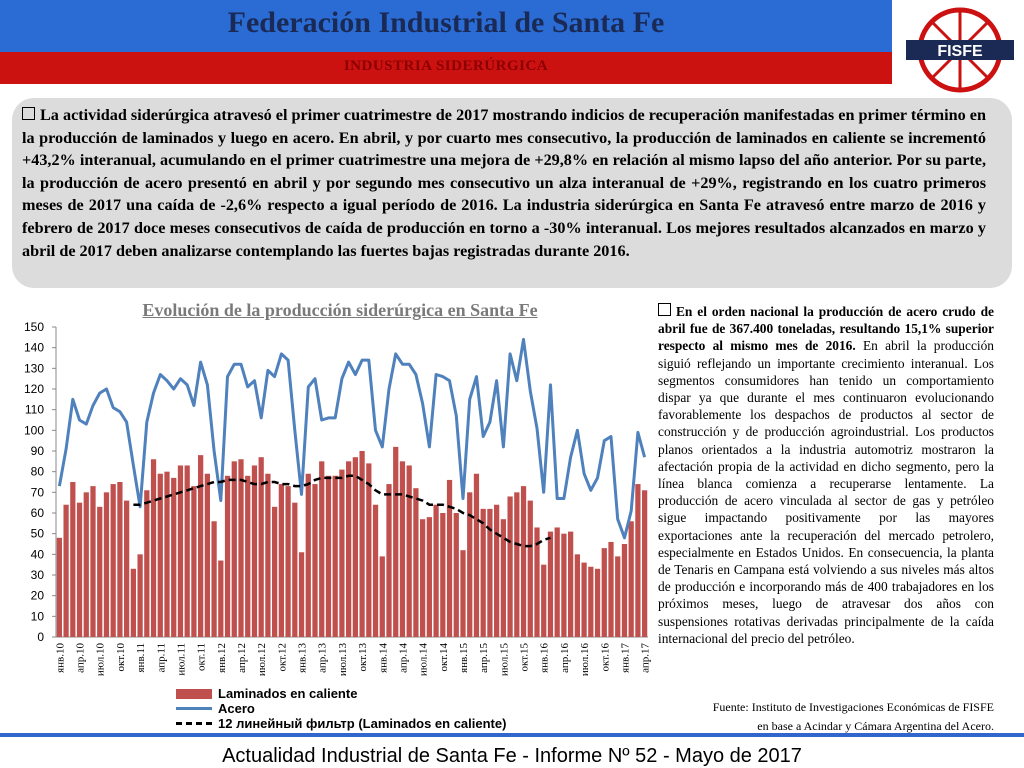 This screenshot has height=768, width=1024. What do you see at coordinates (38, 472) in the screenshot?
I see `y-tick-label: 80` at bounding box center [38, 472].